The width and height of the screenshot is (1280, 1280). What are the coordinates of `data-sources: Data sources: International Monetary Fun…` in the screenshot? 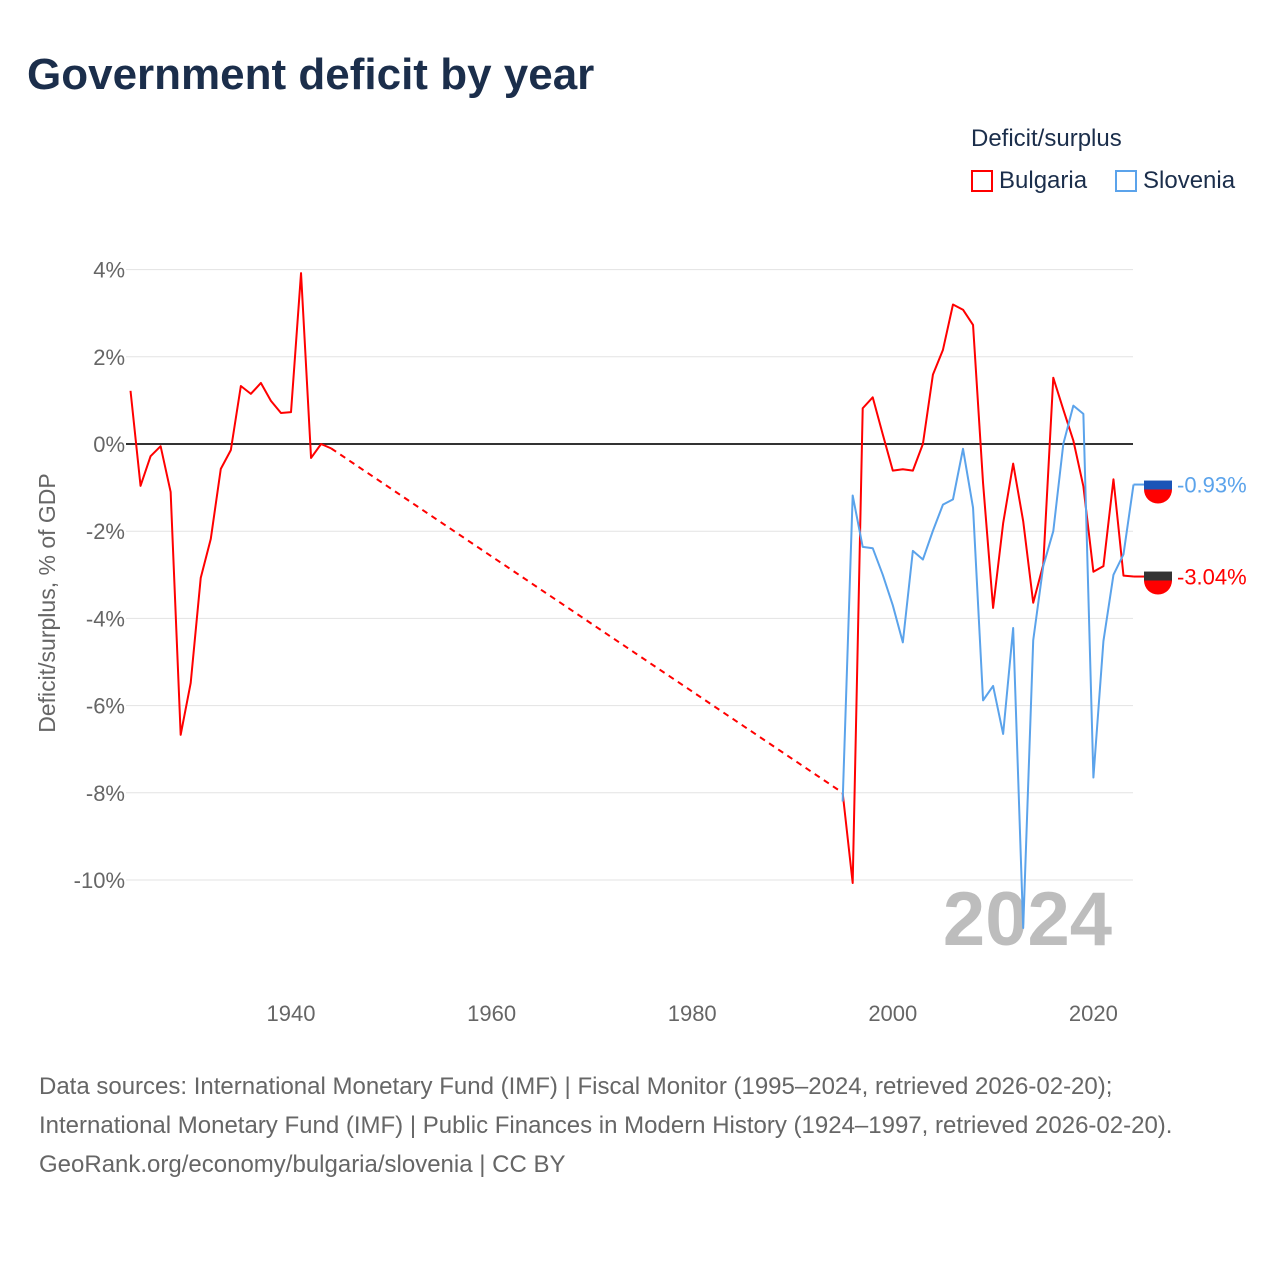 It's located at (606, 1106).